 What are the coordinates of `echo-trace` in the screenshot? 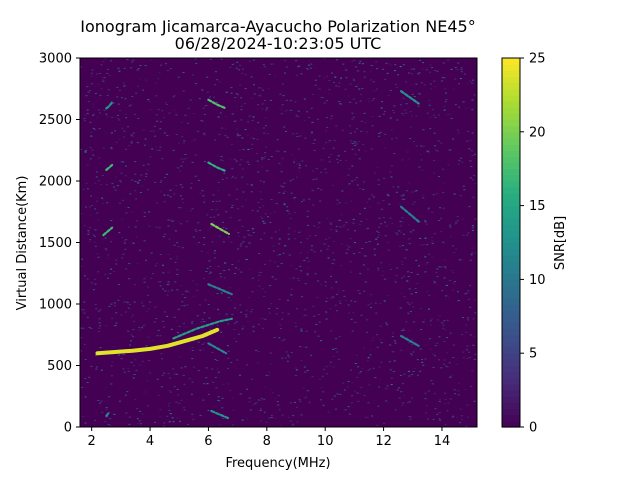 It's located at (220, 289).